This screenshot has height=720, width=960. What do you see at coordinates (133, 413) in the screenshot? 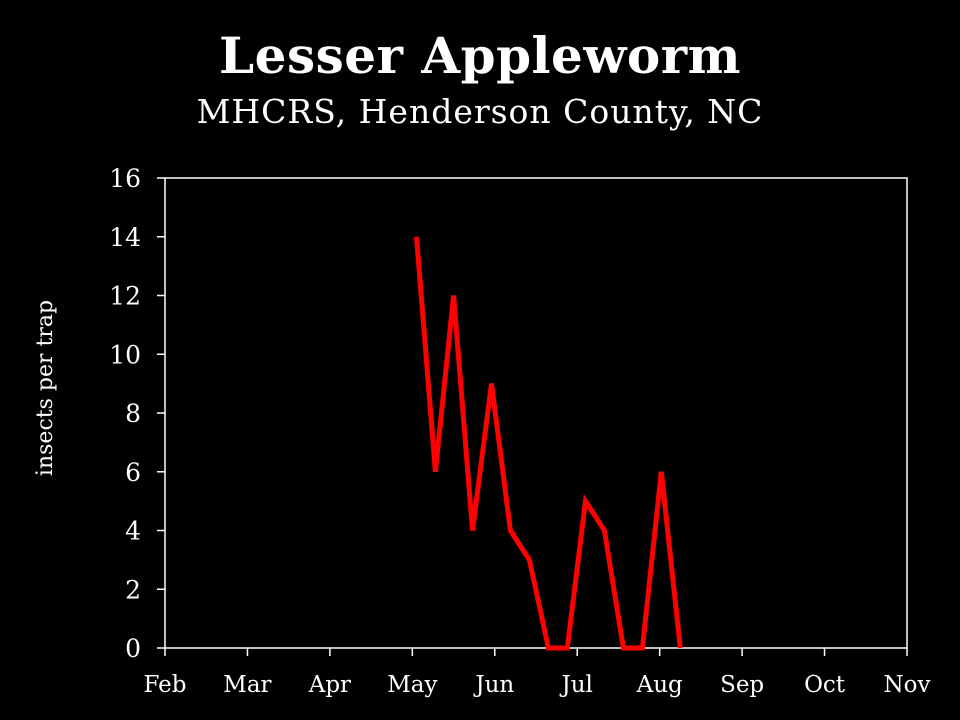
I see `y-tick-label: 8` at bounding box center [133, 413].